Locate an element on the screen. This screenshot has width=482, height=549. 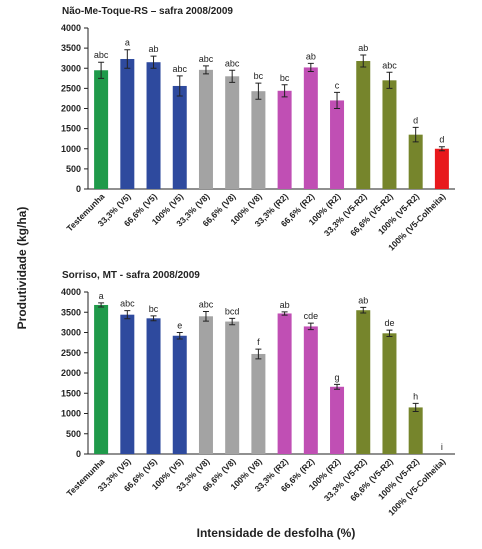
significance-letter: cde is located at coordinates (311, 316).